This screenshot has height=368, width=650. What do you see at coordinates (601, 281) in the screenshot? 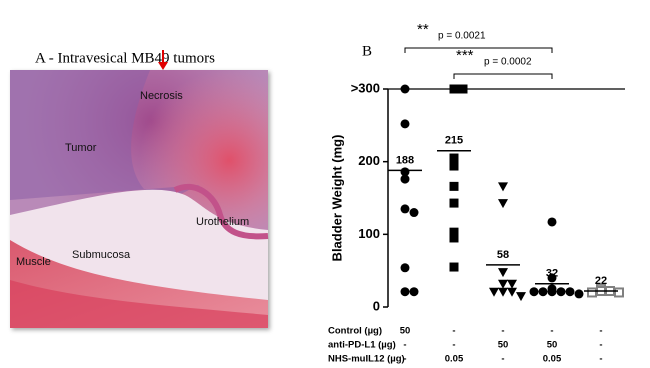
I see `mean-label: 22` at bounding box center [601, 281].